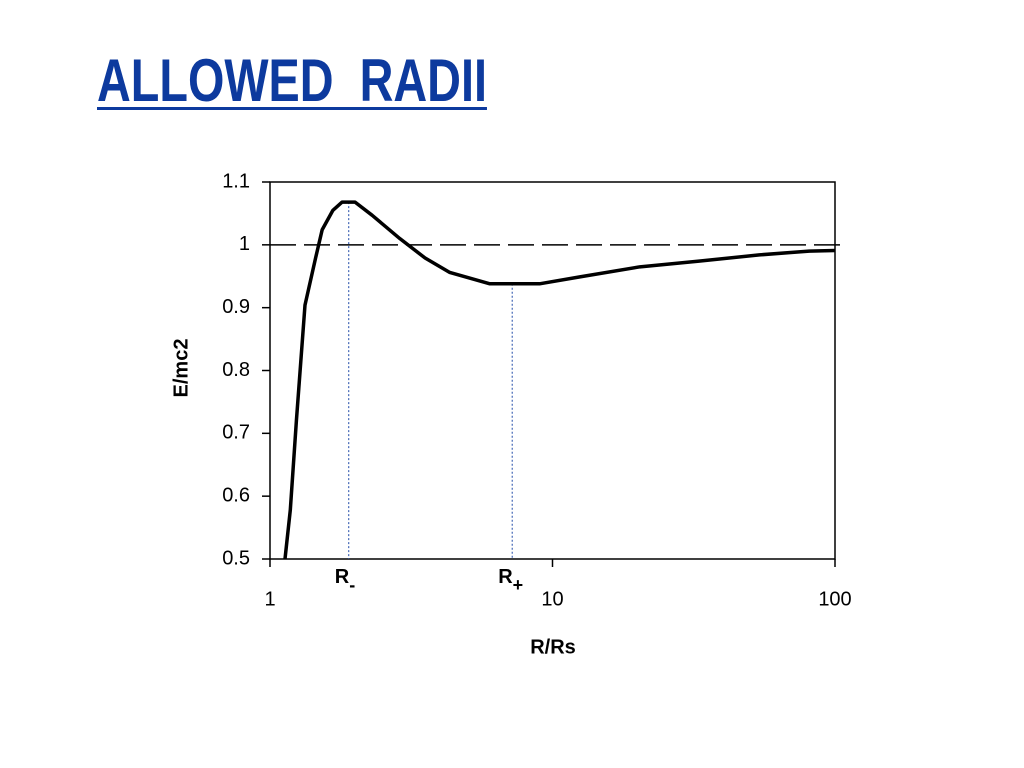 The height and width of the screenshot is (768, 1024). I want to click on y-tick-label: 0.5, so click(236, 558).